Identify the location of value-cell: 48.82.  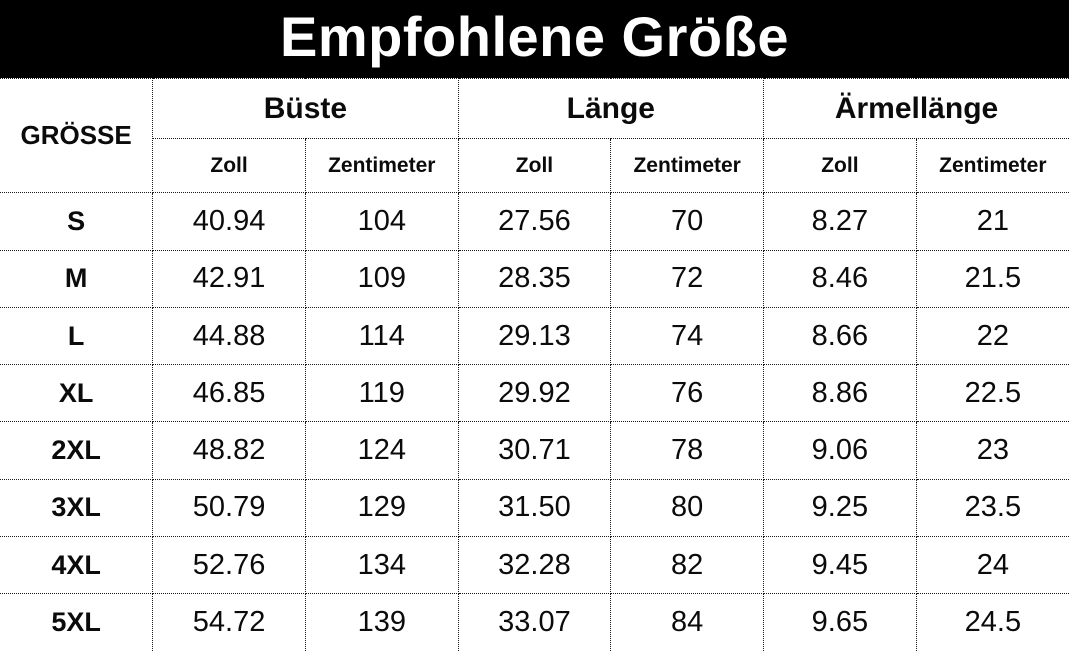
(229, 450).